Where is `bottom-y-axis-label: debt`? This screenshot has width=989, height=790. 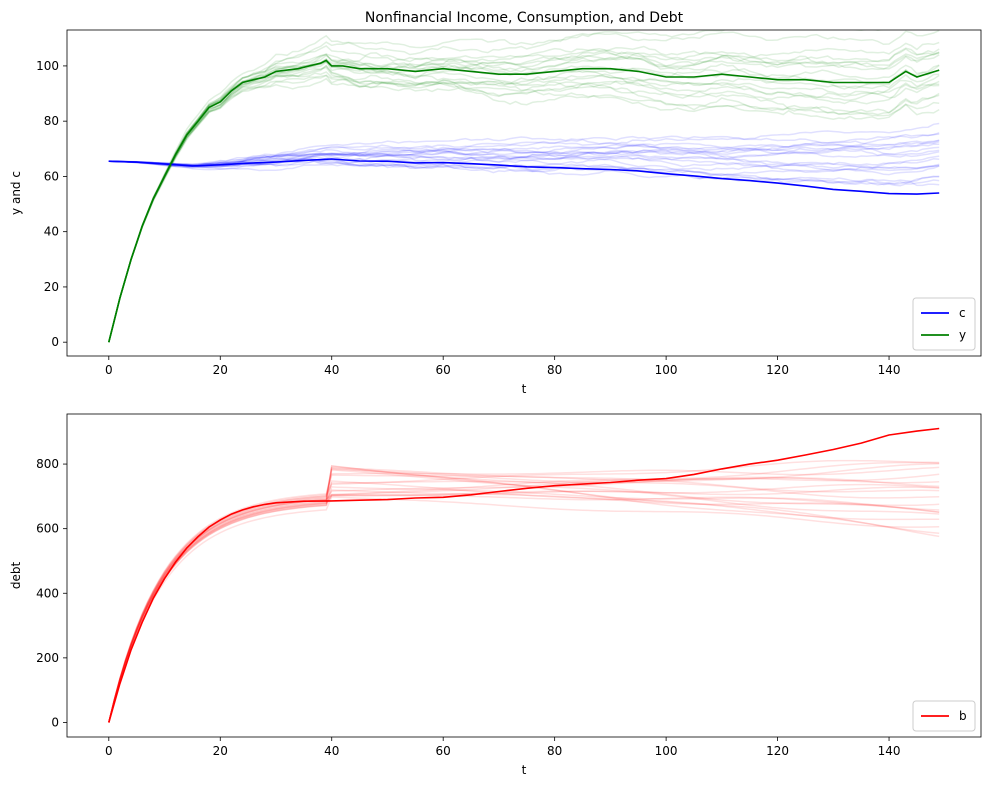
bottom-y-axis-label: debt is located at coordinates (16, 576).